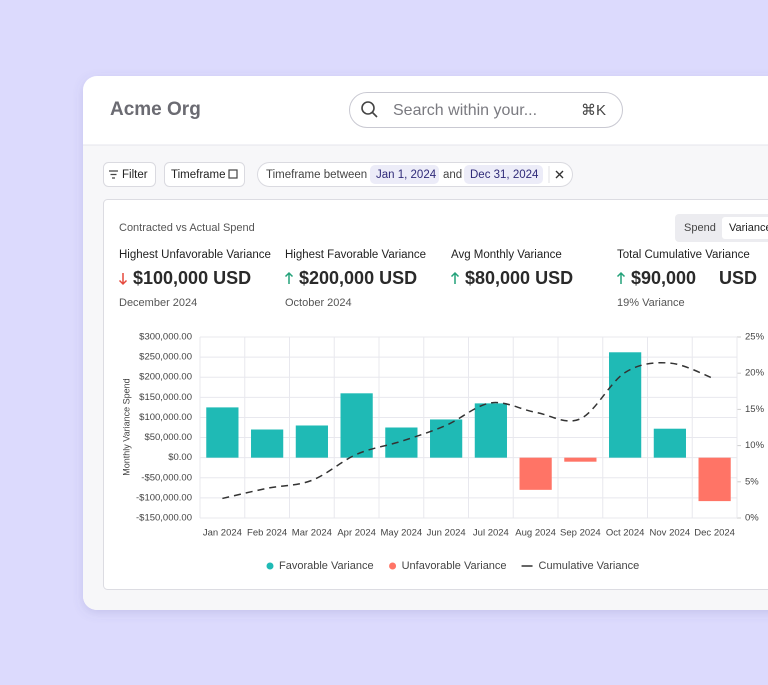  What do you see at coordinates (356, 533) in the screenshot?
I see `x-tick-label: Apr 2024` at bounding box center [356, 533].